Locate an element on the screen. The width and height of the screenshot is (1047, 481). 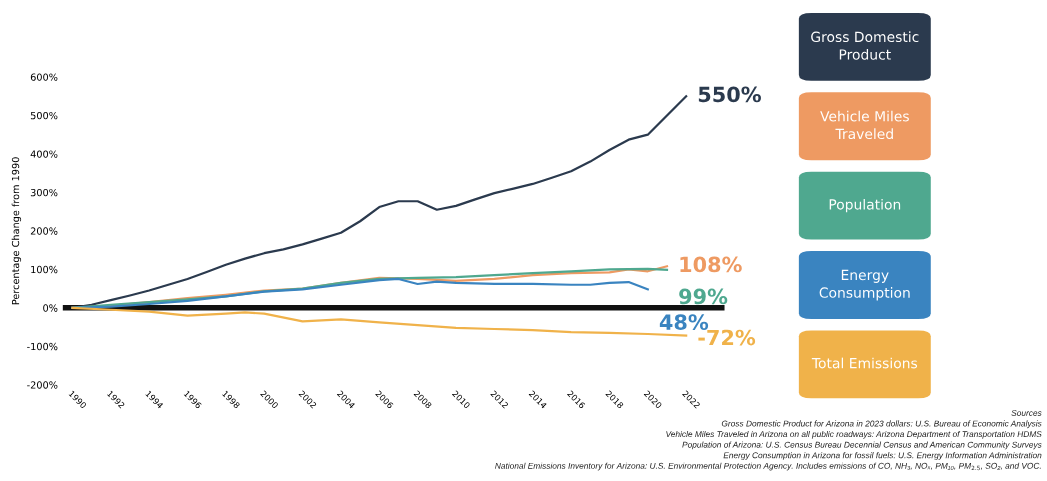
data-label: 99% is located at coordinates (703, 296).